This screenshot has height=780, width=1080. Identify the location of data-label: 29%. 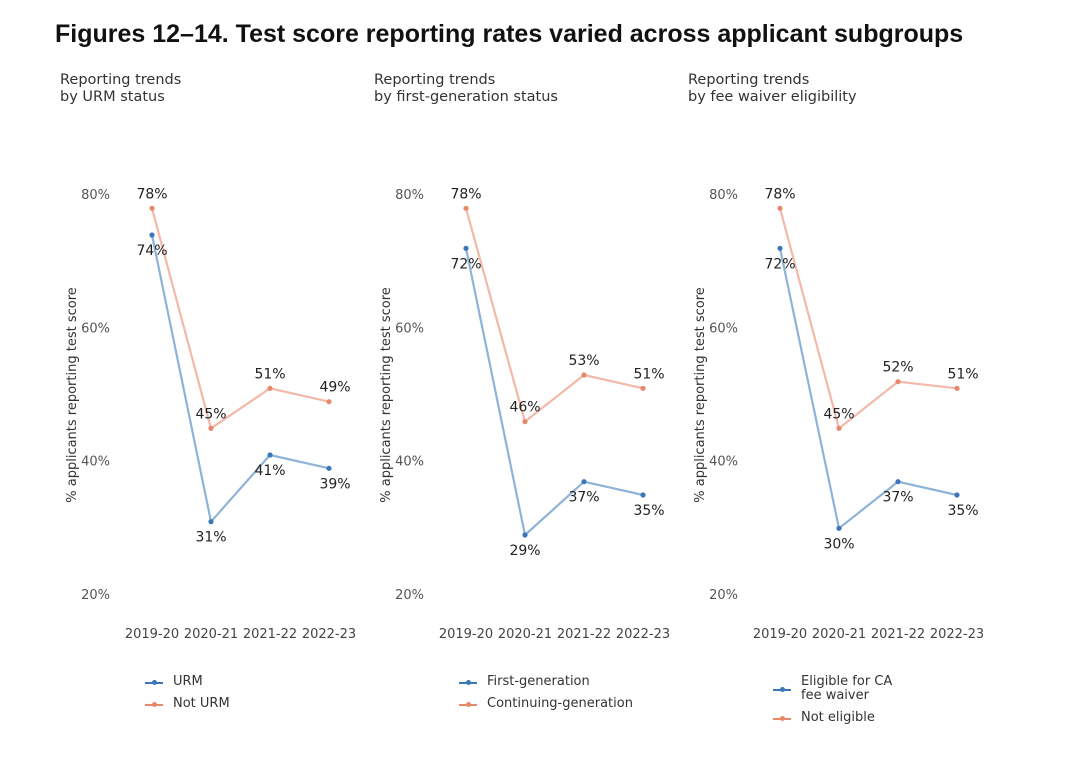
(524, 551).